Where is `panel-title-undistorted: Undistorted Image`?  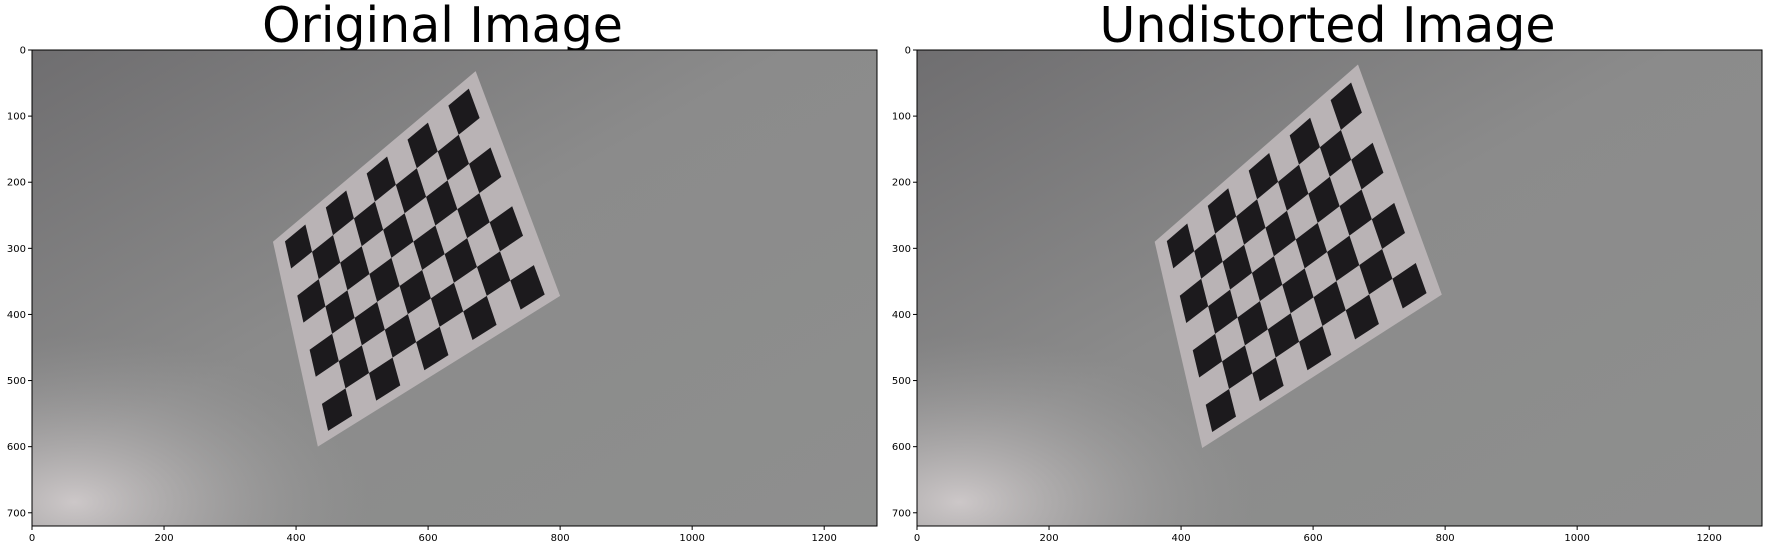 panel-title-undistorted: Undistorted Image is located at coordinates (1327, 27).